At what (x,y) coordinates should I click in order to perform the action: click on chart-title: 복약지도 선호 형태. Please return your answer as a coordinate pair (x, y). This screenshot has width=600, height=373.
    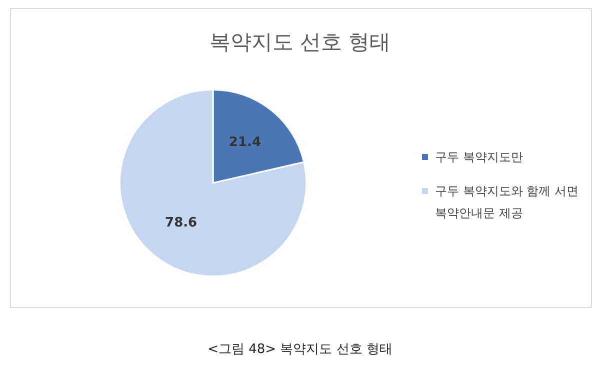
    Looking at the image, I should click on (300, 42).